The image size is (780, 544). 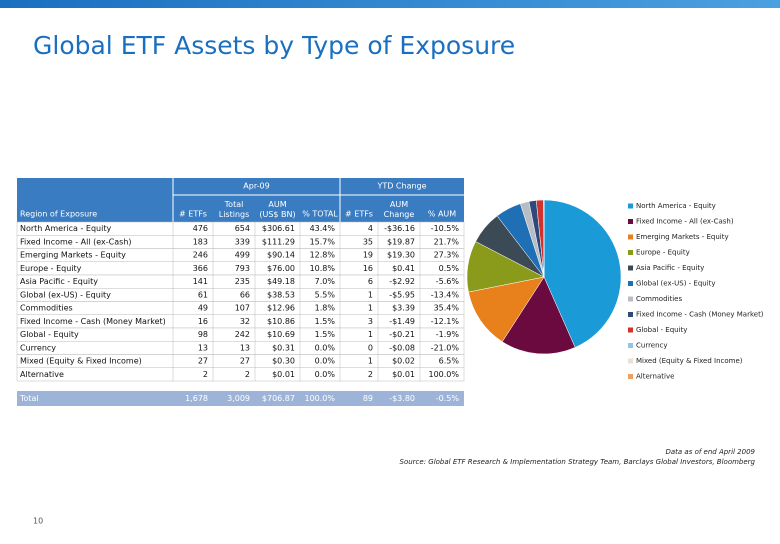 I want to click on cell: 793, so click(x=242, y=268).